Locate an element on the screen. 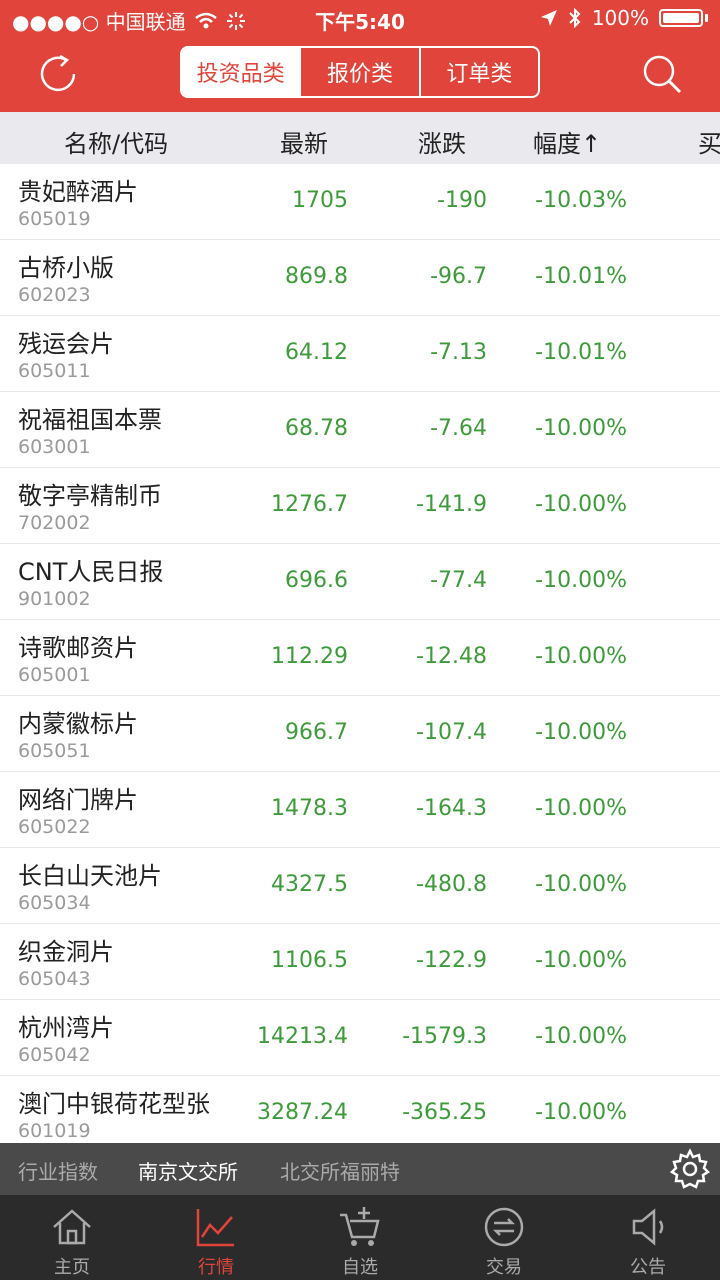 Image resolution: width=720 pixels, height=1280 pixels. table-row: CNT人民日报 901002 696.6 -77.4 -10.00% is located at coordinates (360, 582).